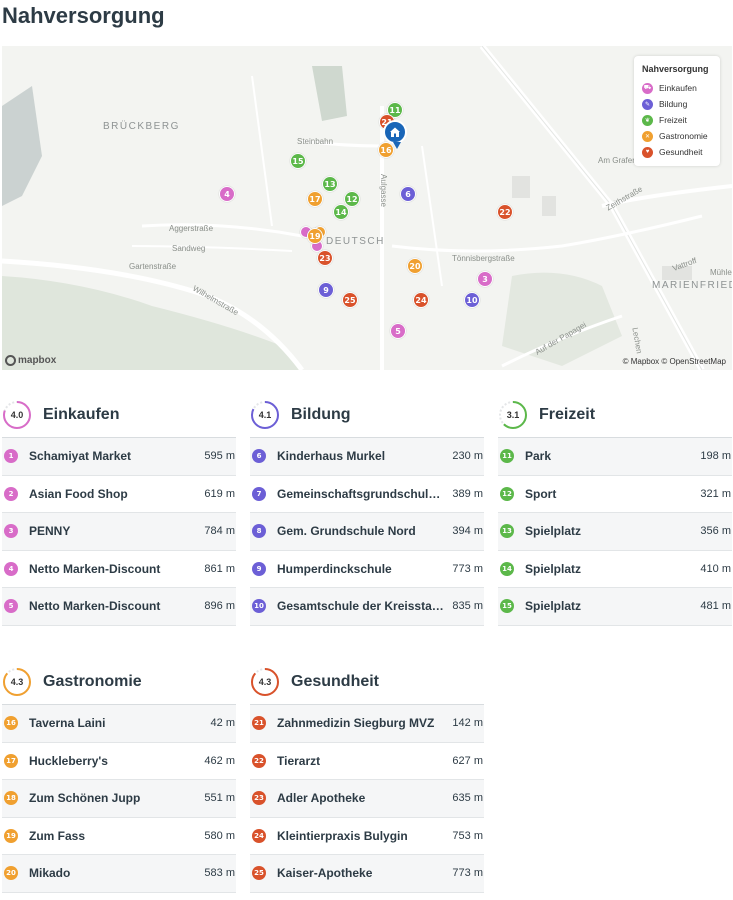 The height and width of the screenshot is (900, 733). I want to click on list-item: 18 Zum Schönen Jupp 551 m, so click(119, 799).